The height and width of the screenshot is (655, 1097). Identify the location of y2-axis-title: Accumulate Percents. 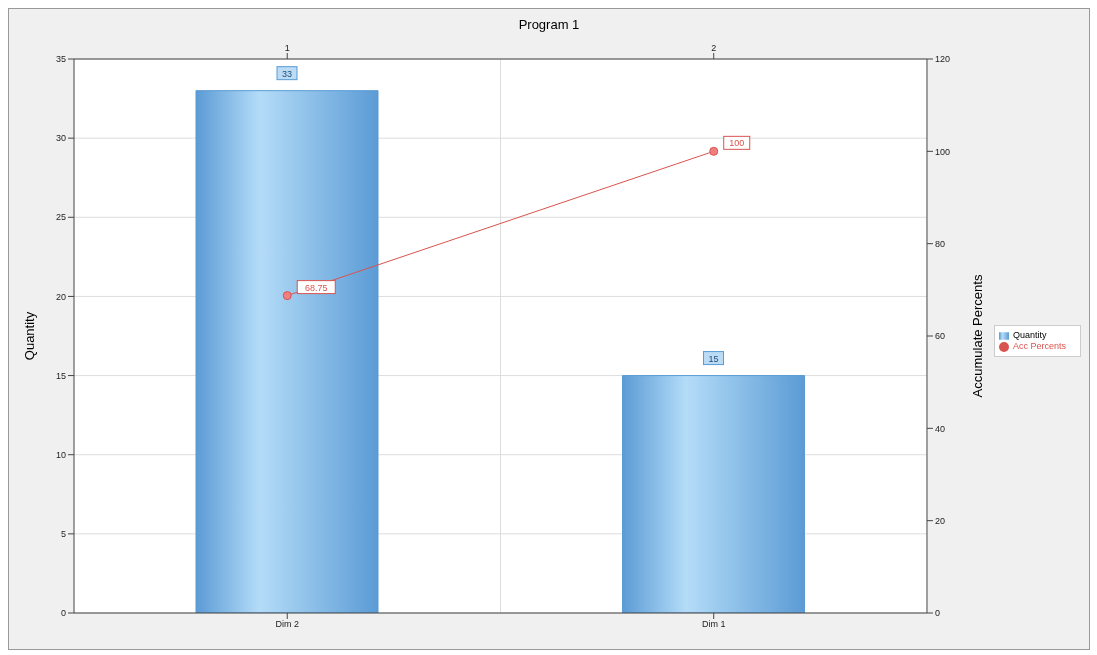
(977, 336).